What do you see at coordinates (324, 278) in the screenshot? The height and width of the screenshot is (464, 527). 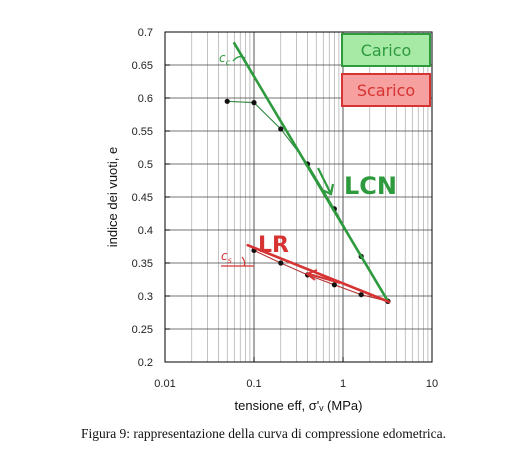 I see `lr-arrow-shaft` at bounding box center [324, 278].